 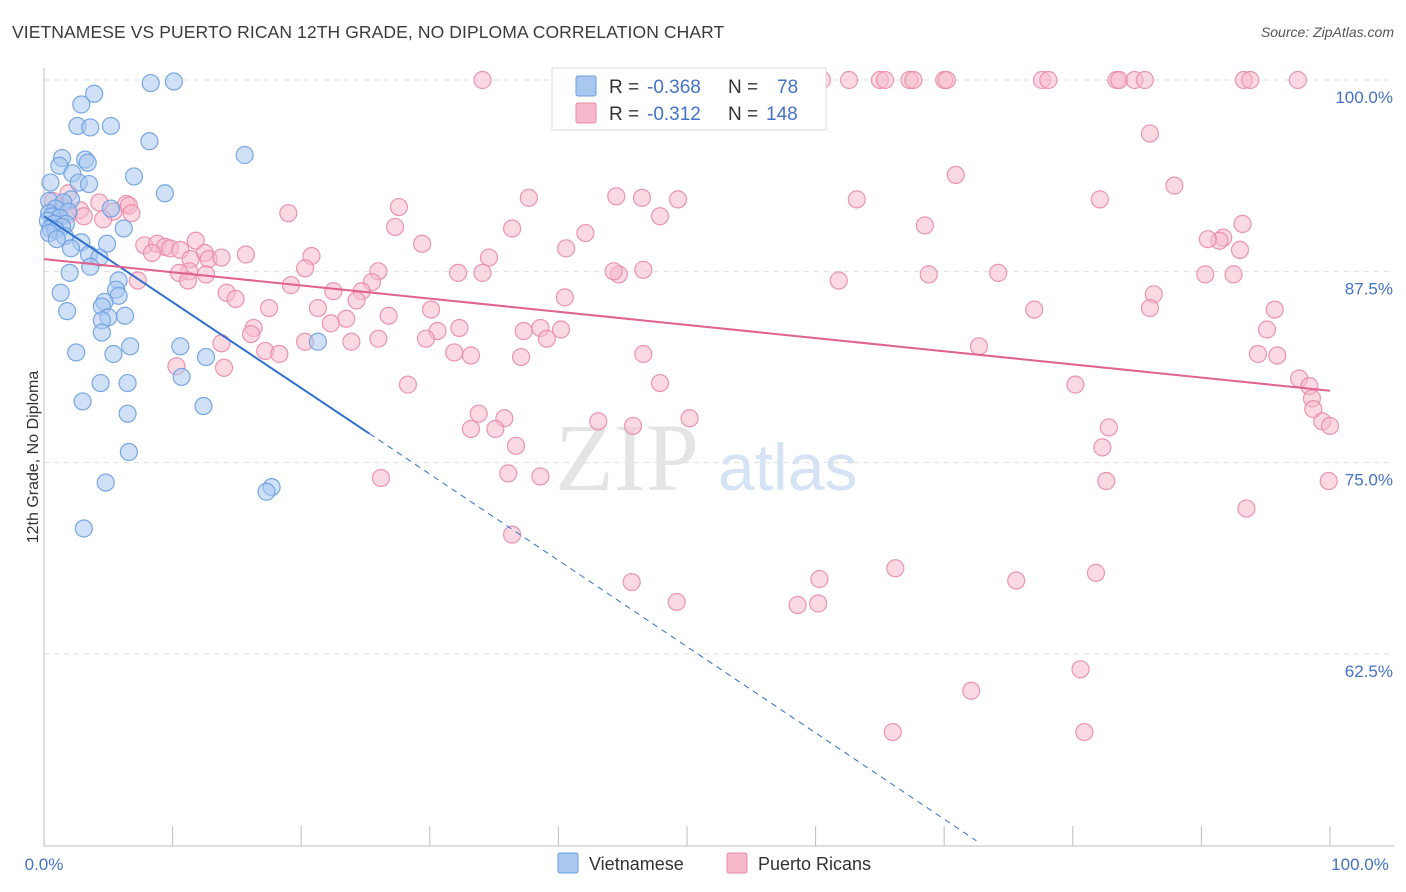 I want to click on vietnamese-trend-line, so click(x=206, y=325).